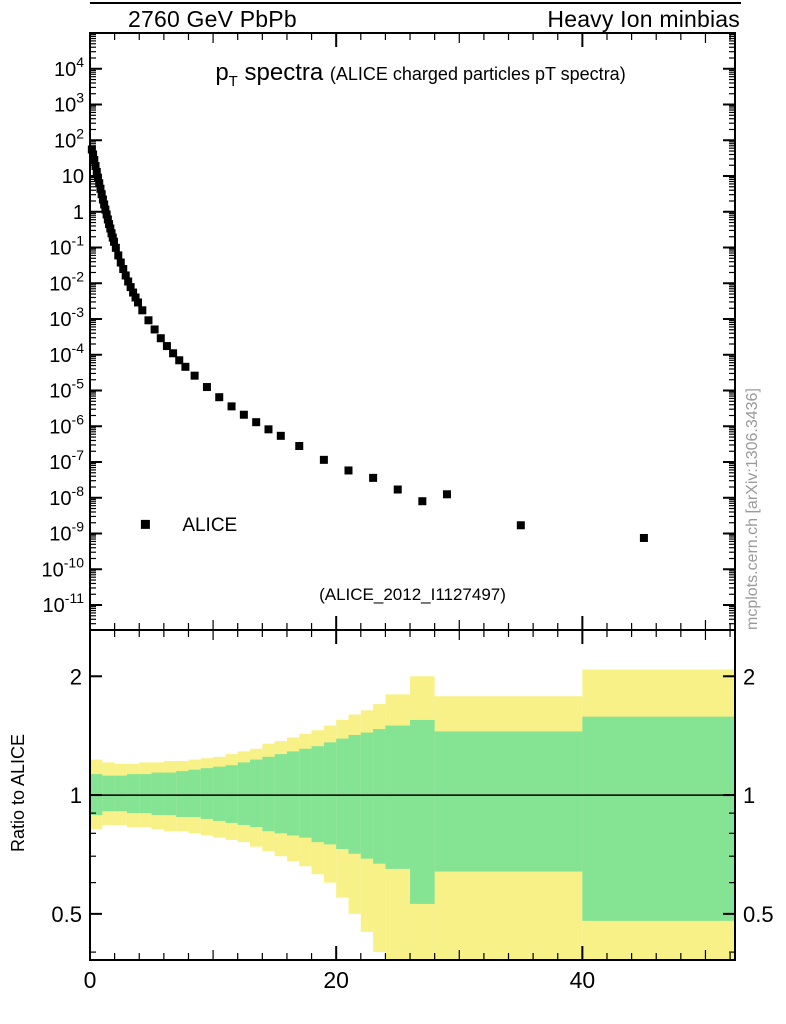  Describe the element at coordinates (66, 389) in the screenshot. I see `y-tick-label: 10⁻⁵` at that location.